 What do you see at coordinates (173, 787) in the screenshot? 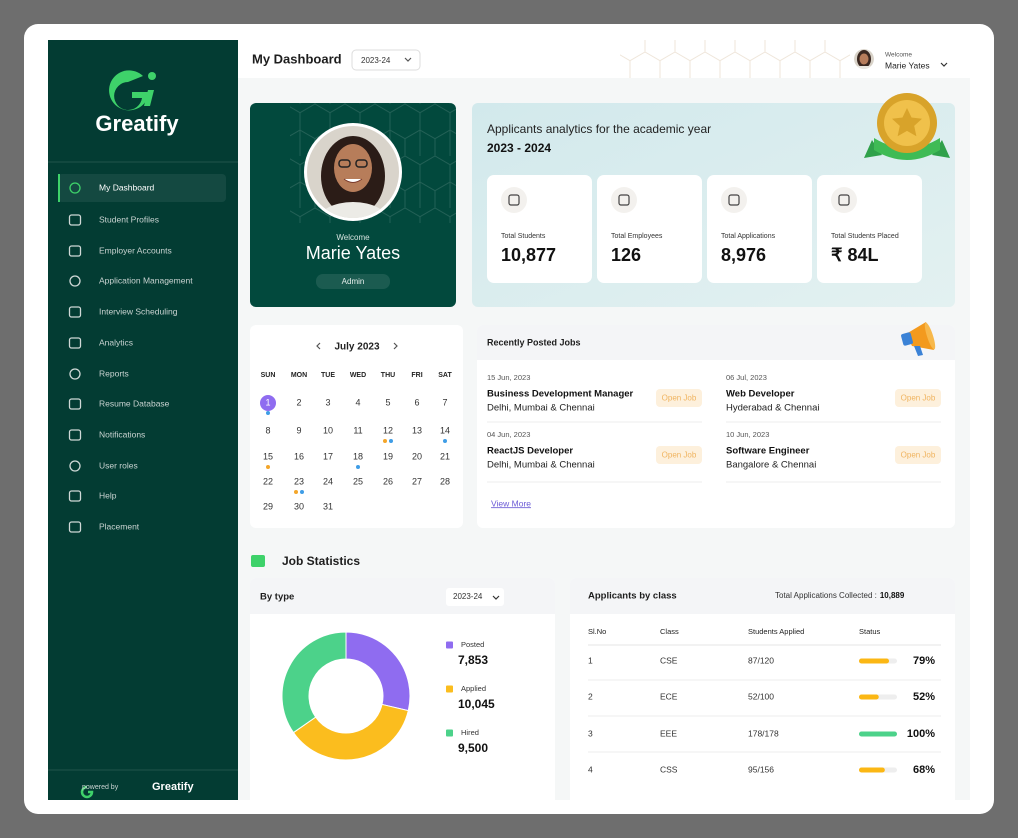
I see `footer-brand: Greatify` at bounding box center [173, 787].